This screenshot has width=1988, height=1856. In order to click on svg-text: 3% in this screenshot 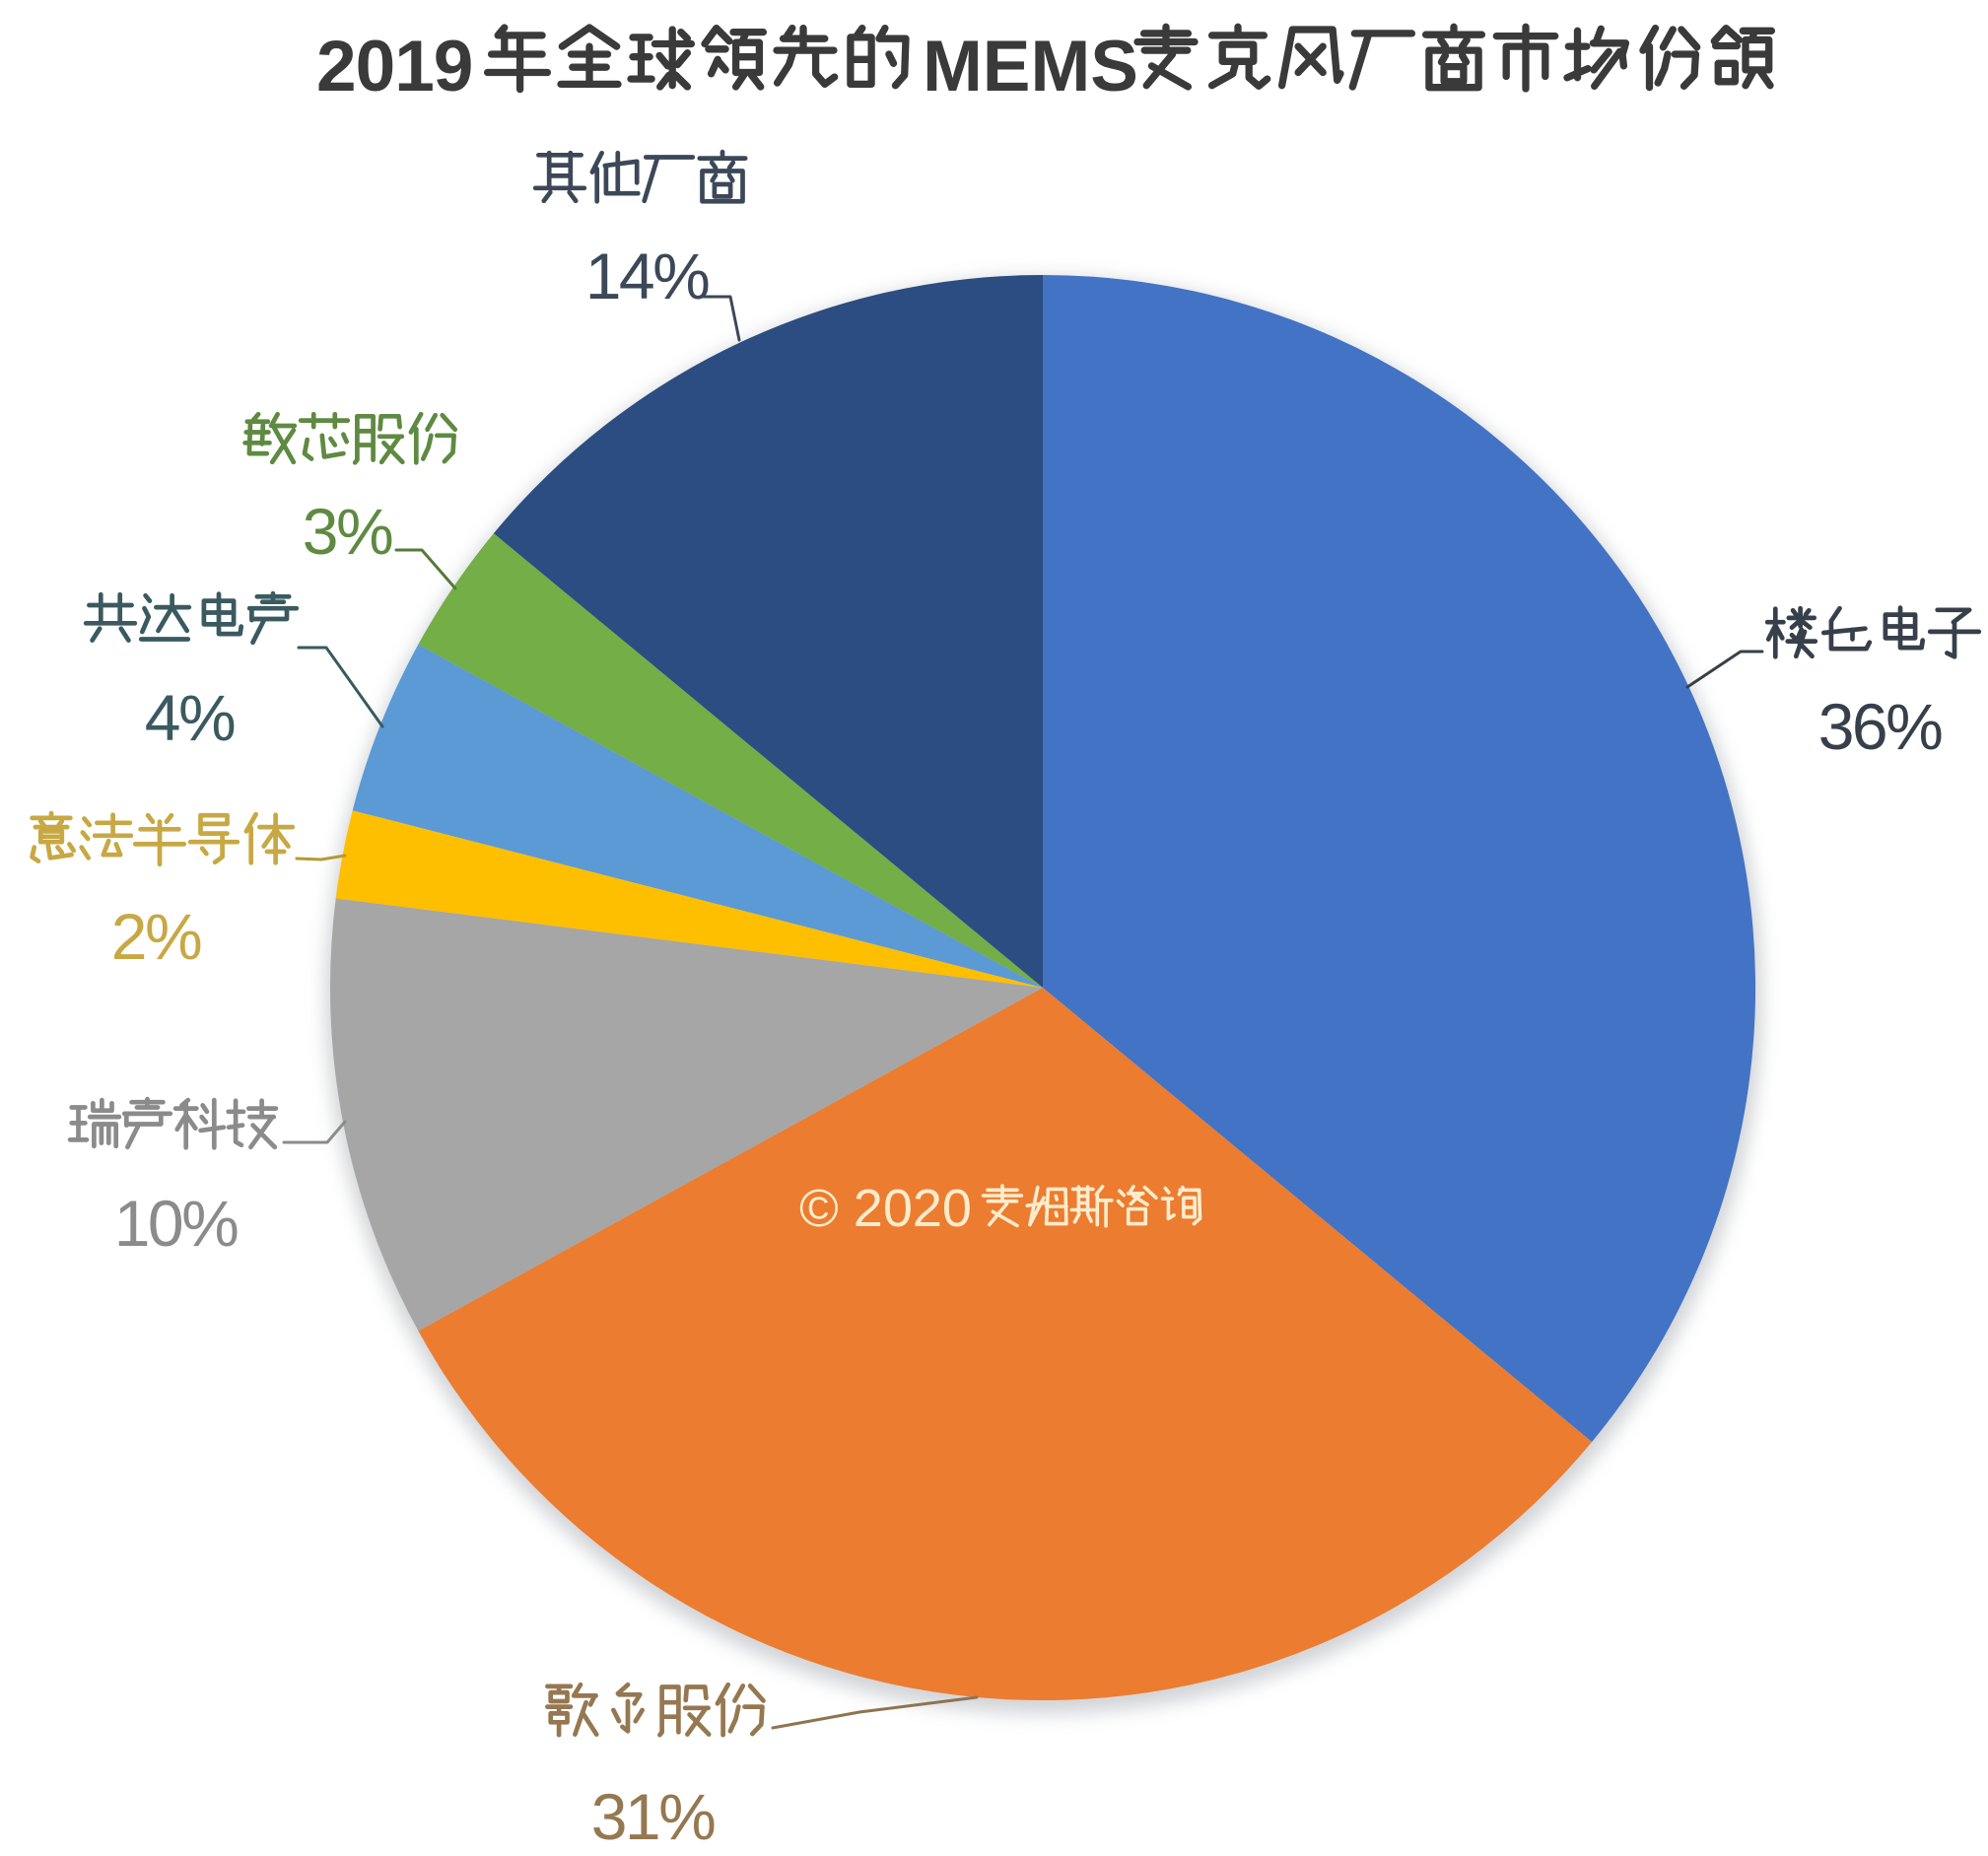, I will do `click(347, 531)`.